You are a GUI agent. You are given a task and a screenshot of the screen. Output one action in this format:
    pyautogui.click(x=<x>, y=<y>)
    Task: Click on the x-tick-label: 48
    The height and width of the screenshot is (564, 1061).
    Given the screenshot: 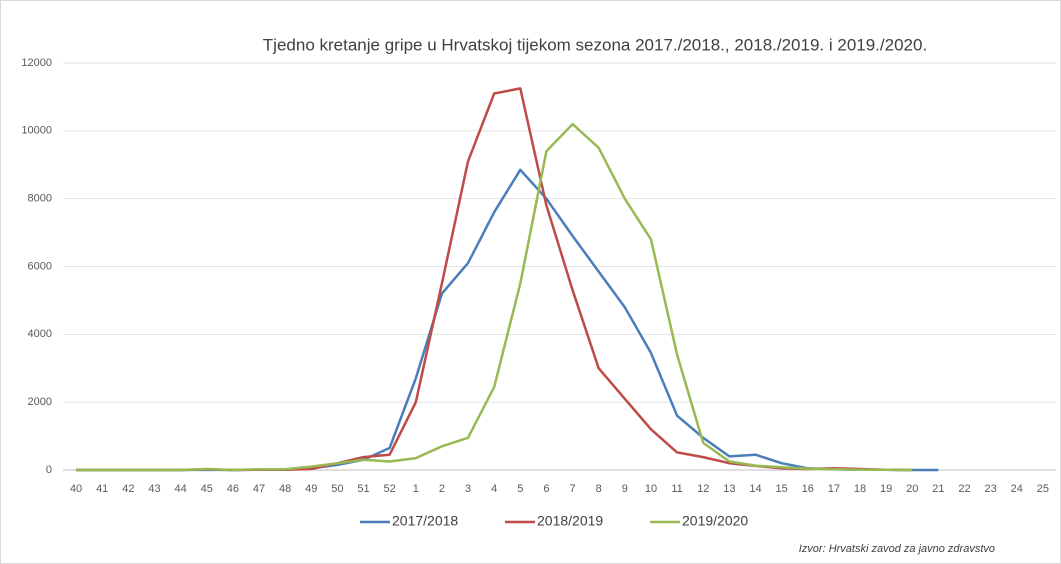 What is the action you would take?
    pyautogui.click(x=285, y=489)
    